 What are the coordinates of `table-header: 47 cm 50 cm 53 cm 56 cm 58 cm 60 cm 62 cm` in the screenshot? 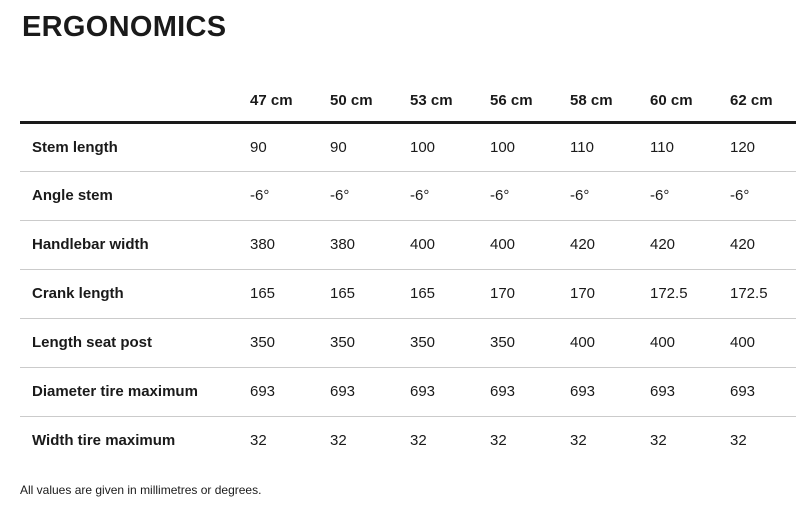 It's located at (408, 102).